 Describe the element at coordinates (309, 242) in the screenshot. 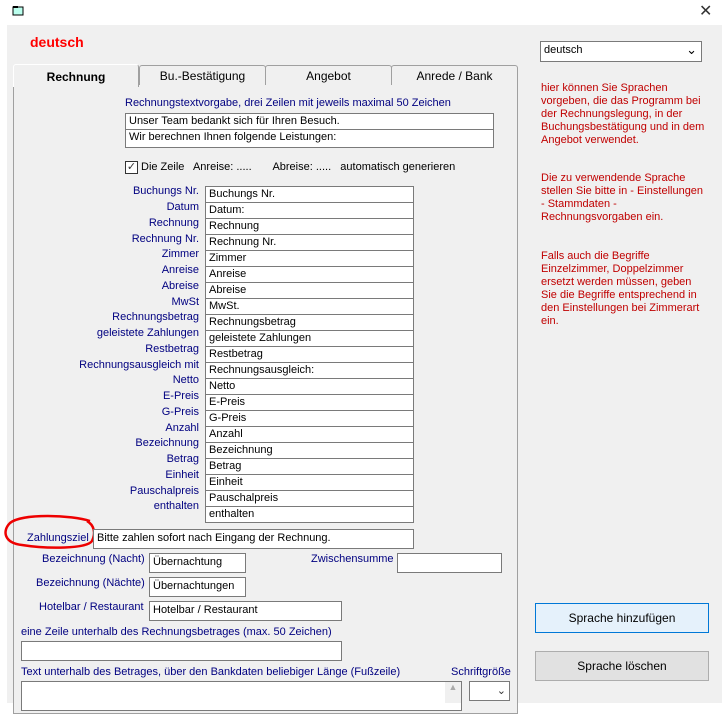

I see `field-input: Rechnung Nr.` at that location.